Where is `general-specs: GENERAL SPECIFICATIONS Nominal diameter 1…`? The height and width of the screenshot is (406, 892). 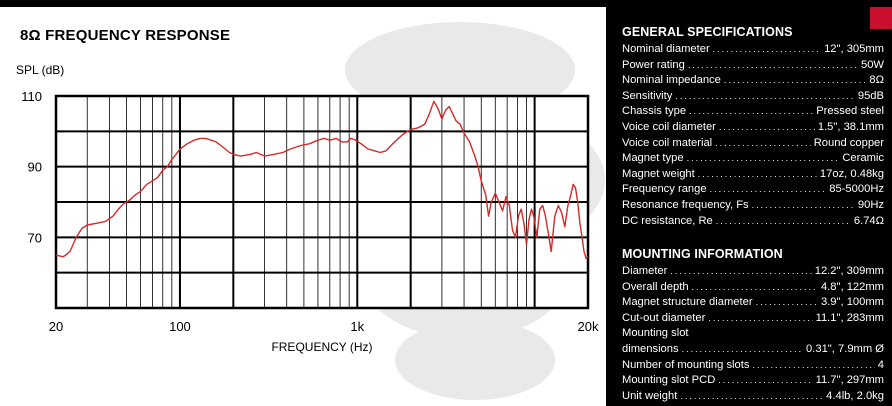
general-specs: GENERAL SPECIFICATIONS Nominal diameter 1… is located at coordinates (753, 127).